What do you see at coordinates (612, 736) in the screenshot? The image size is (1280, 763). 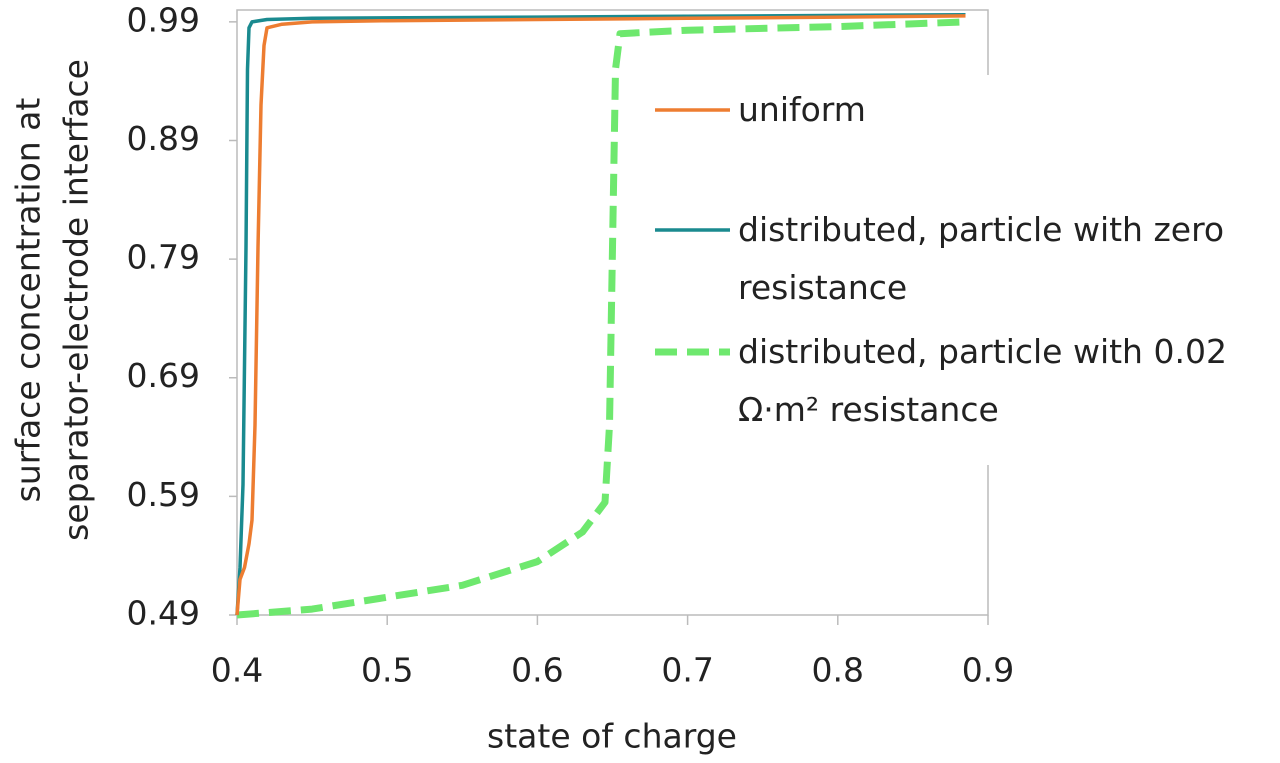 I see `x-axis-label: state of charge` at bounding box center [612, 736].